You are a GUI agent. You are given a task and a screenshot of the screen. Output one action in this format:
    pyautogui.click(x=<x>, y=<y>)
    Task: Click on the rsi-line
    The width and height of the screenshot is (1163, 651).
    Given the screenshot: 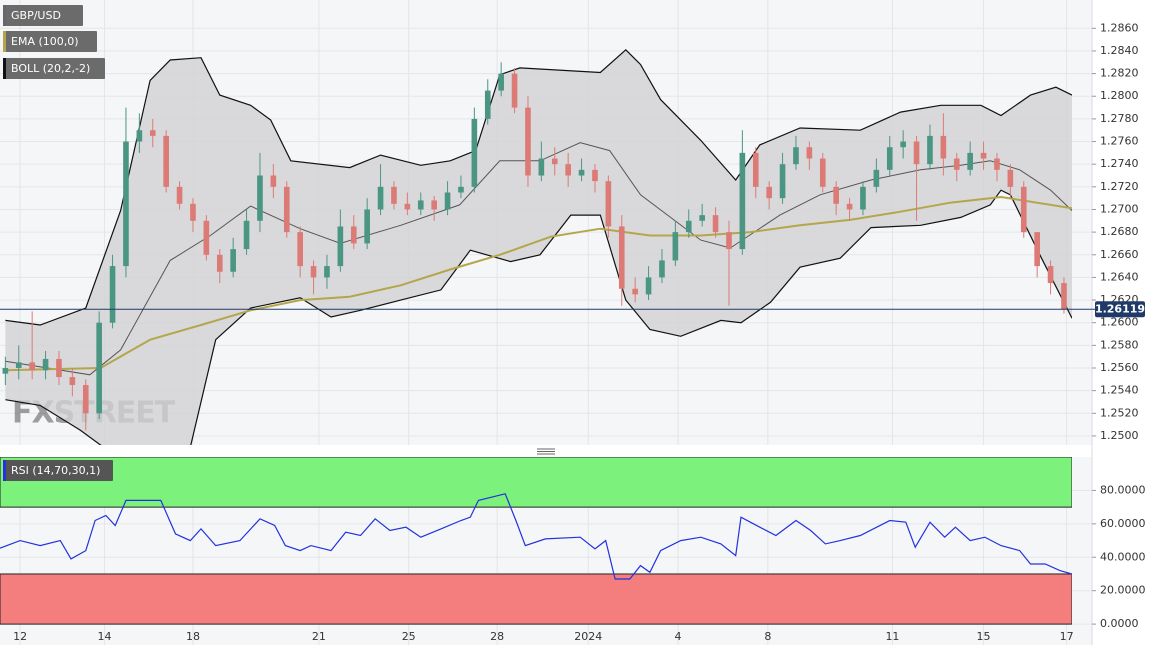 What is the action you would take?
    pyautogui.click(x=536, y=536)
    